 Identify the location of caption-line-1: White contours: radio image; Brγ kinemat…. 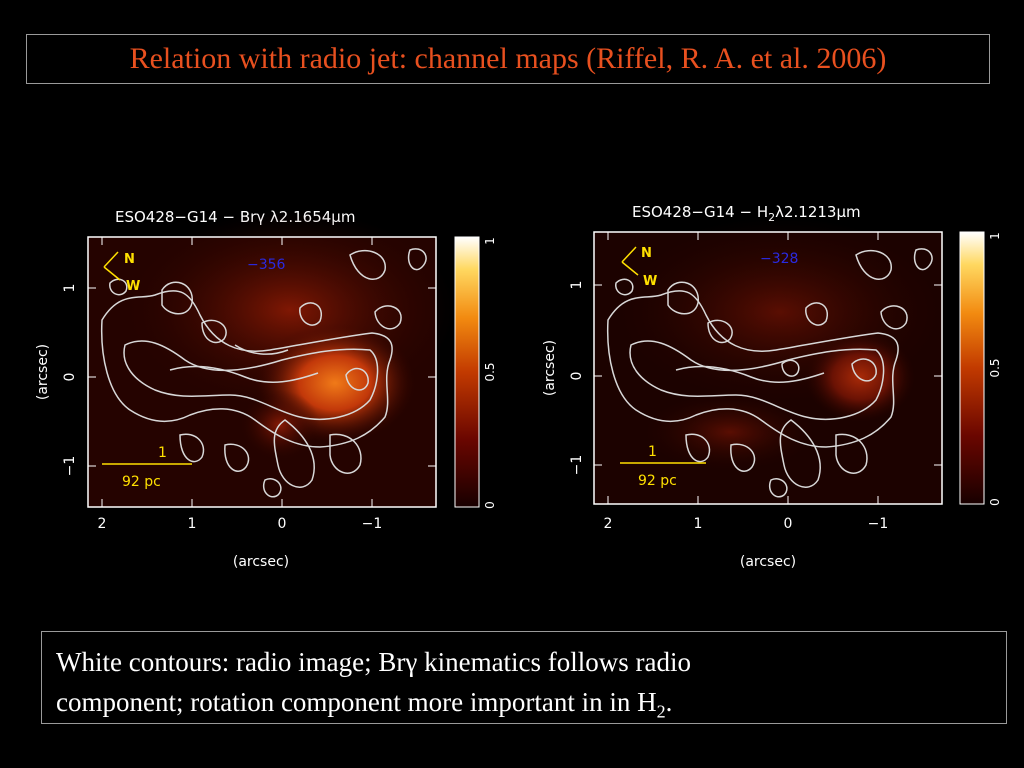
(374, 662).